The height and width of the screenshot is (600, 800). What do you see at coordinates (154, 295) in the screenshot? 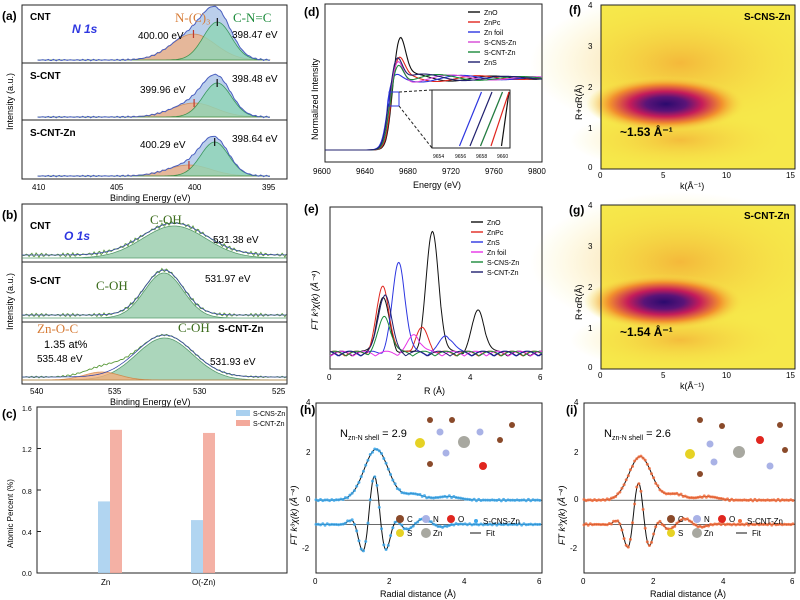
I see `peak-coh` at bounding box center [154, 295].